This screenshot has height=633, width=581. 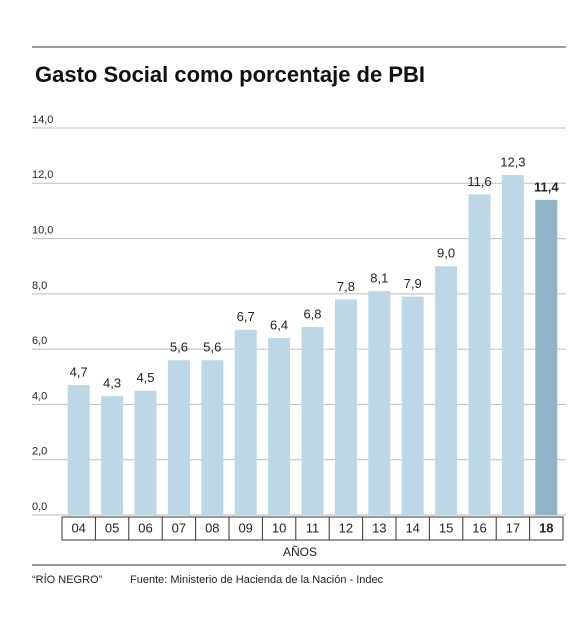 I want to click on x-tick-label: 17, so click(x=513, y=527).